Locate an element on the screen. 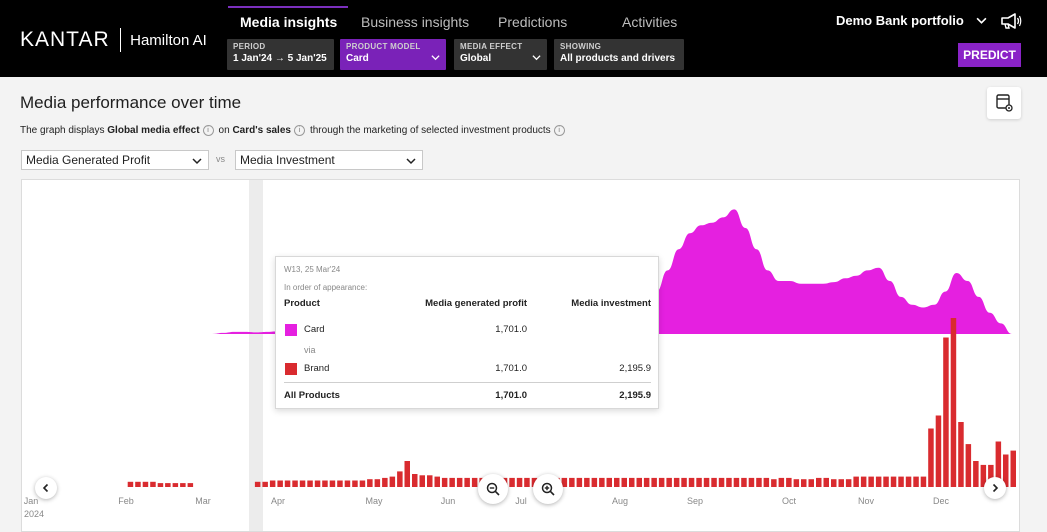 The height and width of the screenshot is (532, 1047). megaphone-icon is located at coordinates (1011, 21).